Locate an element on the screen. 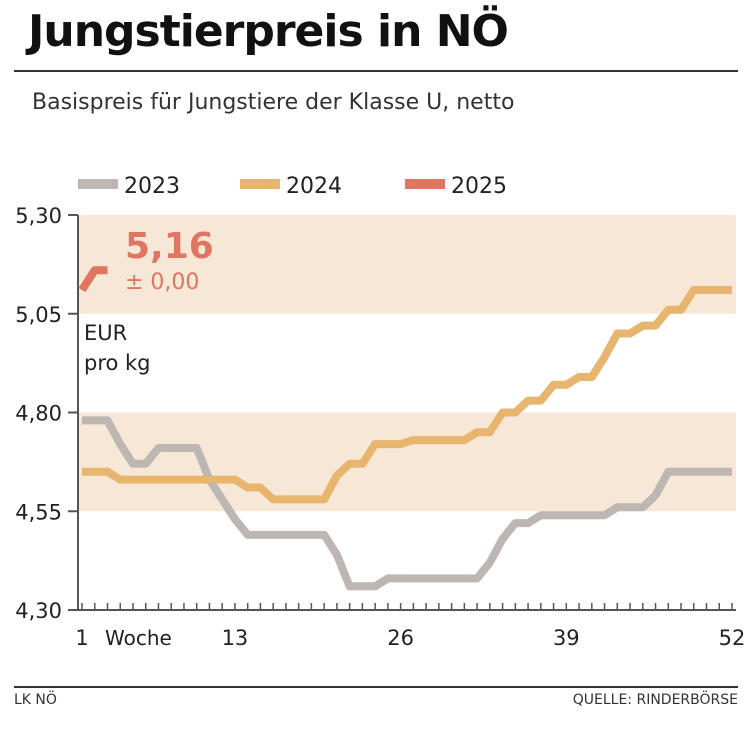 This screenshot has height=739, width=752. y-tick-label: 5,05 is located at coordinates (38, 315).